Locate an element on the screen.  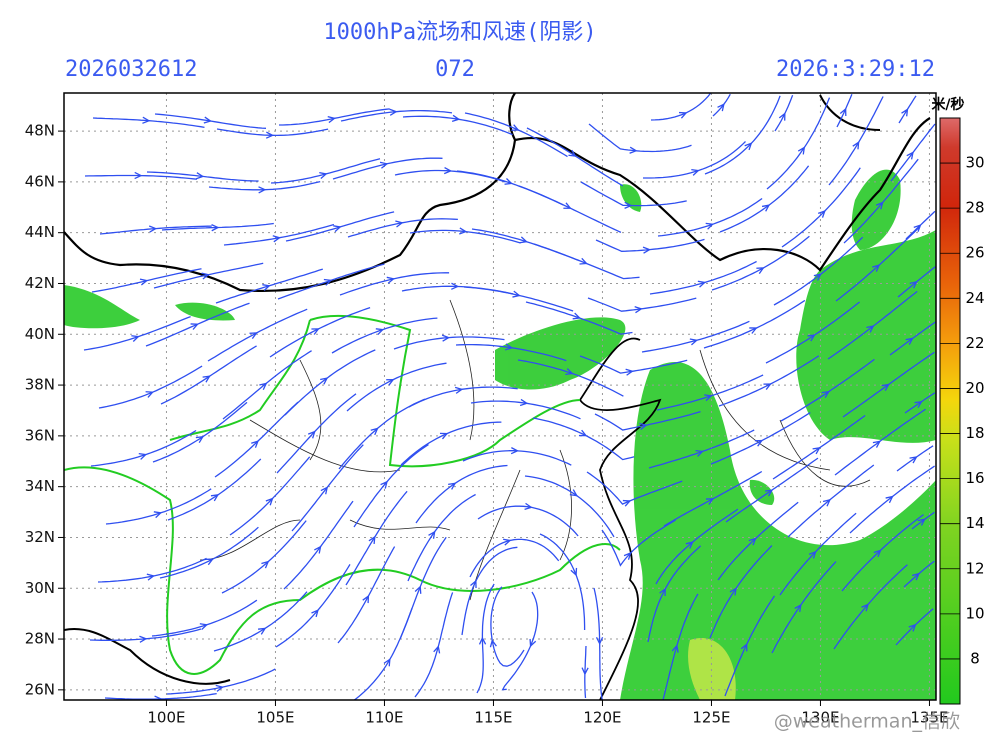
lat-label: 34N is located at coordinates (40, 486).